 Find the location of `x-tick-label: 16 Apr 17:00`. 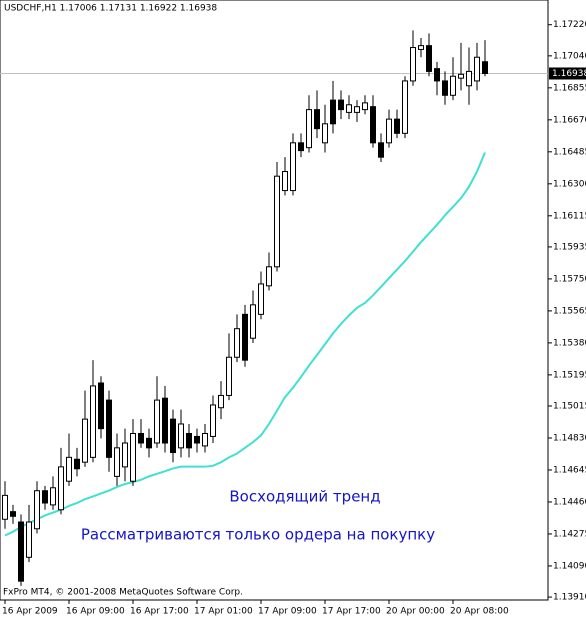

x-tick-label: 16 Apr 17:00 is located at coordinates (159, 612).